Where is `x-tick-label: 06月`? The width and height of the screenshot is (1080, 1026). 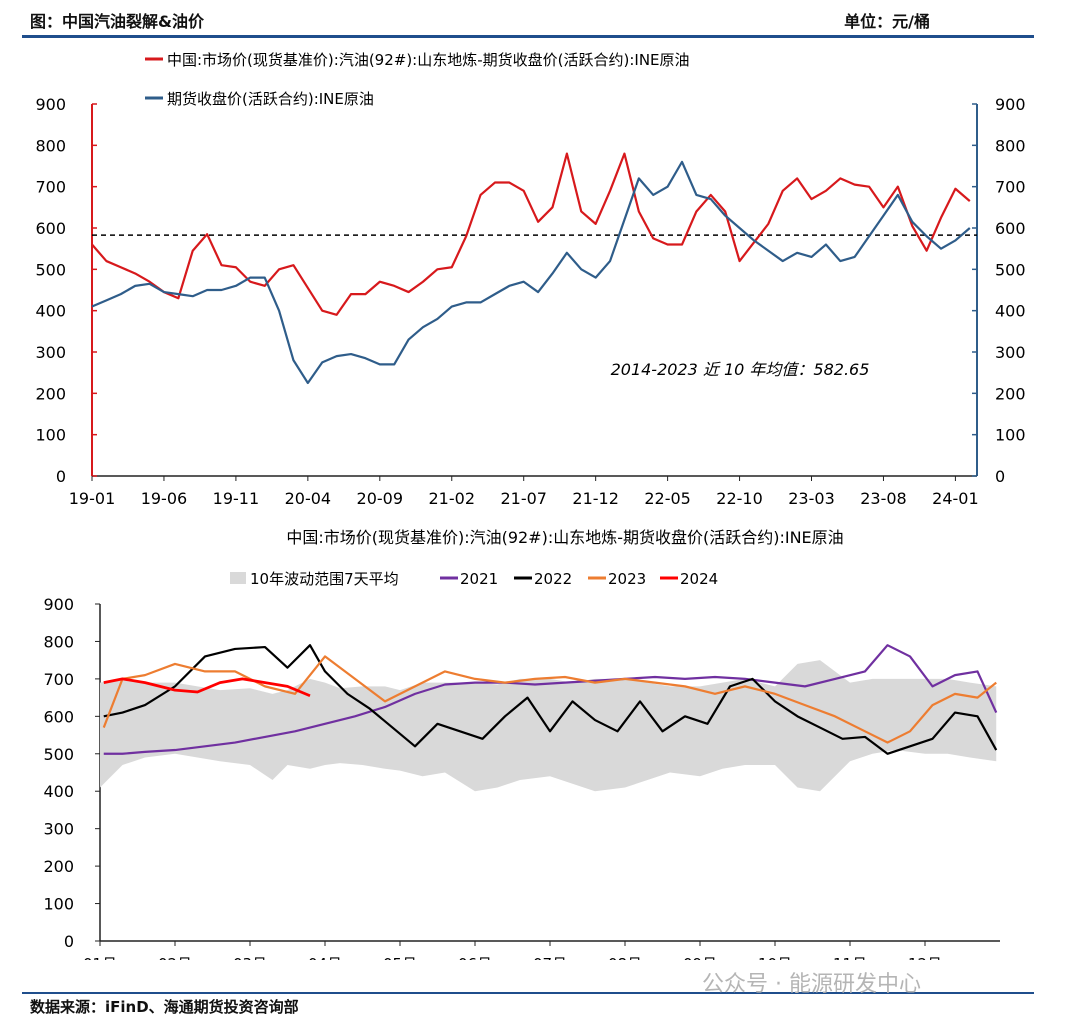 x-tick-label: 06月 is located at coordinates (475, 957).